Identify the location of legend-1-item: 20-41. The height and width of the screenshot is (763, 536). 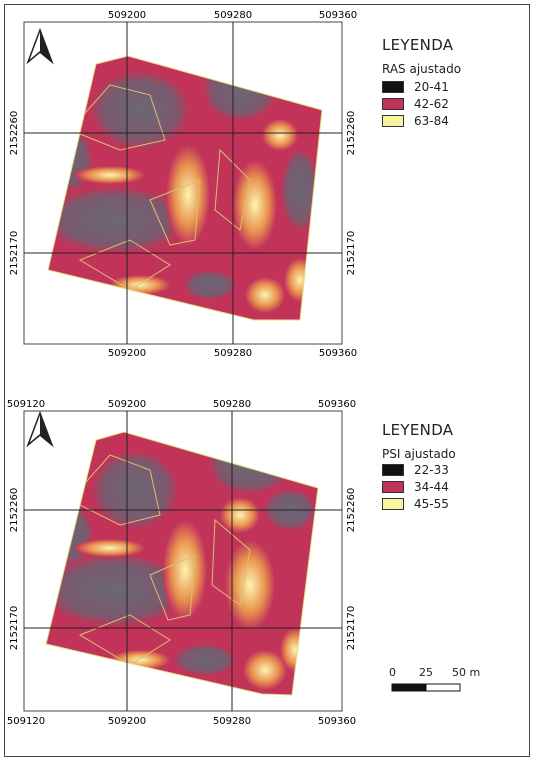
(415, 87).